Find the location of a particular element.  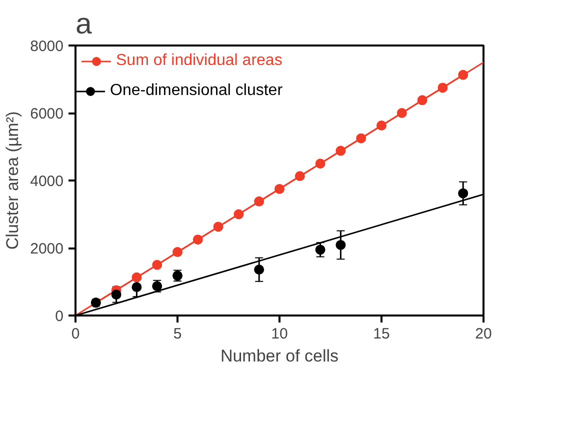

y-axis-title: Cluster area (µm²) is located at coordinates (12, 180).